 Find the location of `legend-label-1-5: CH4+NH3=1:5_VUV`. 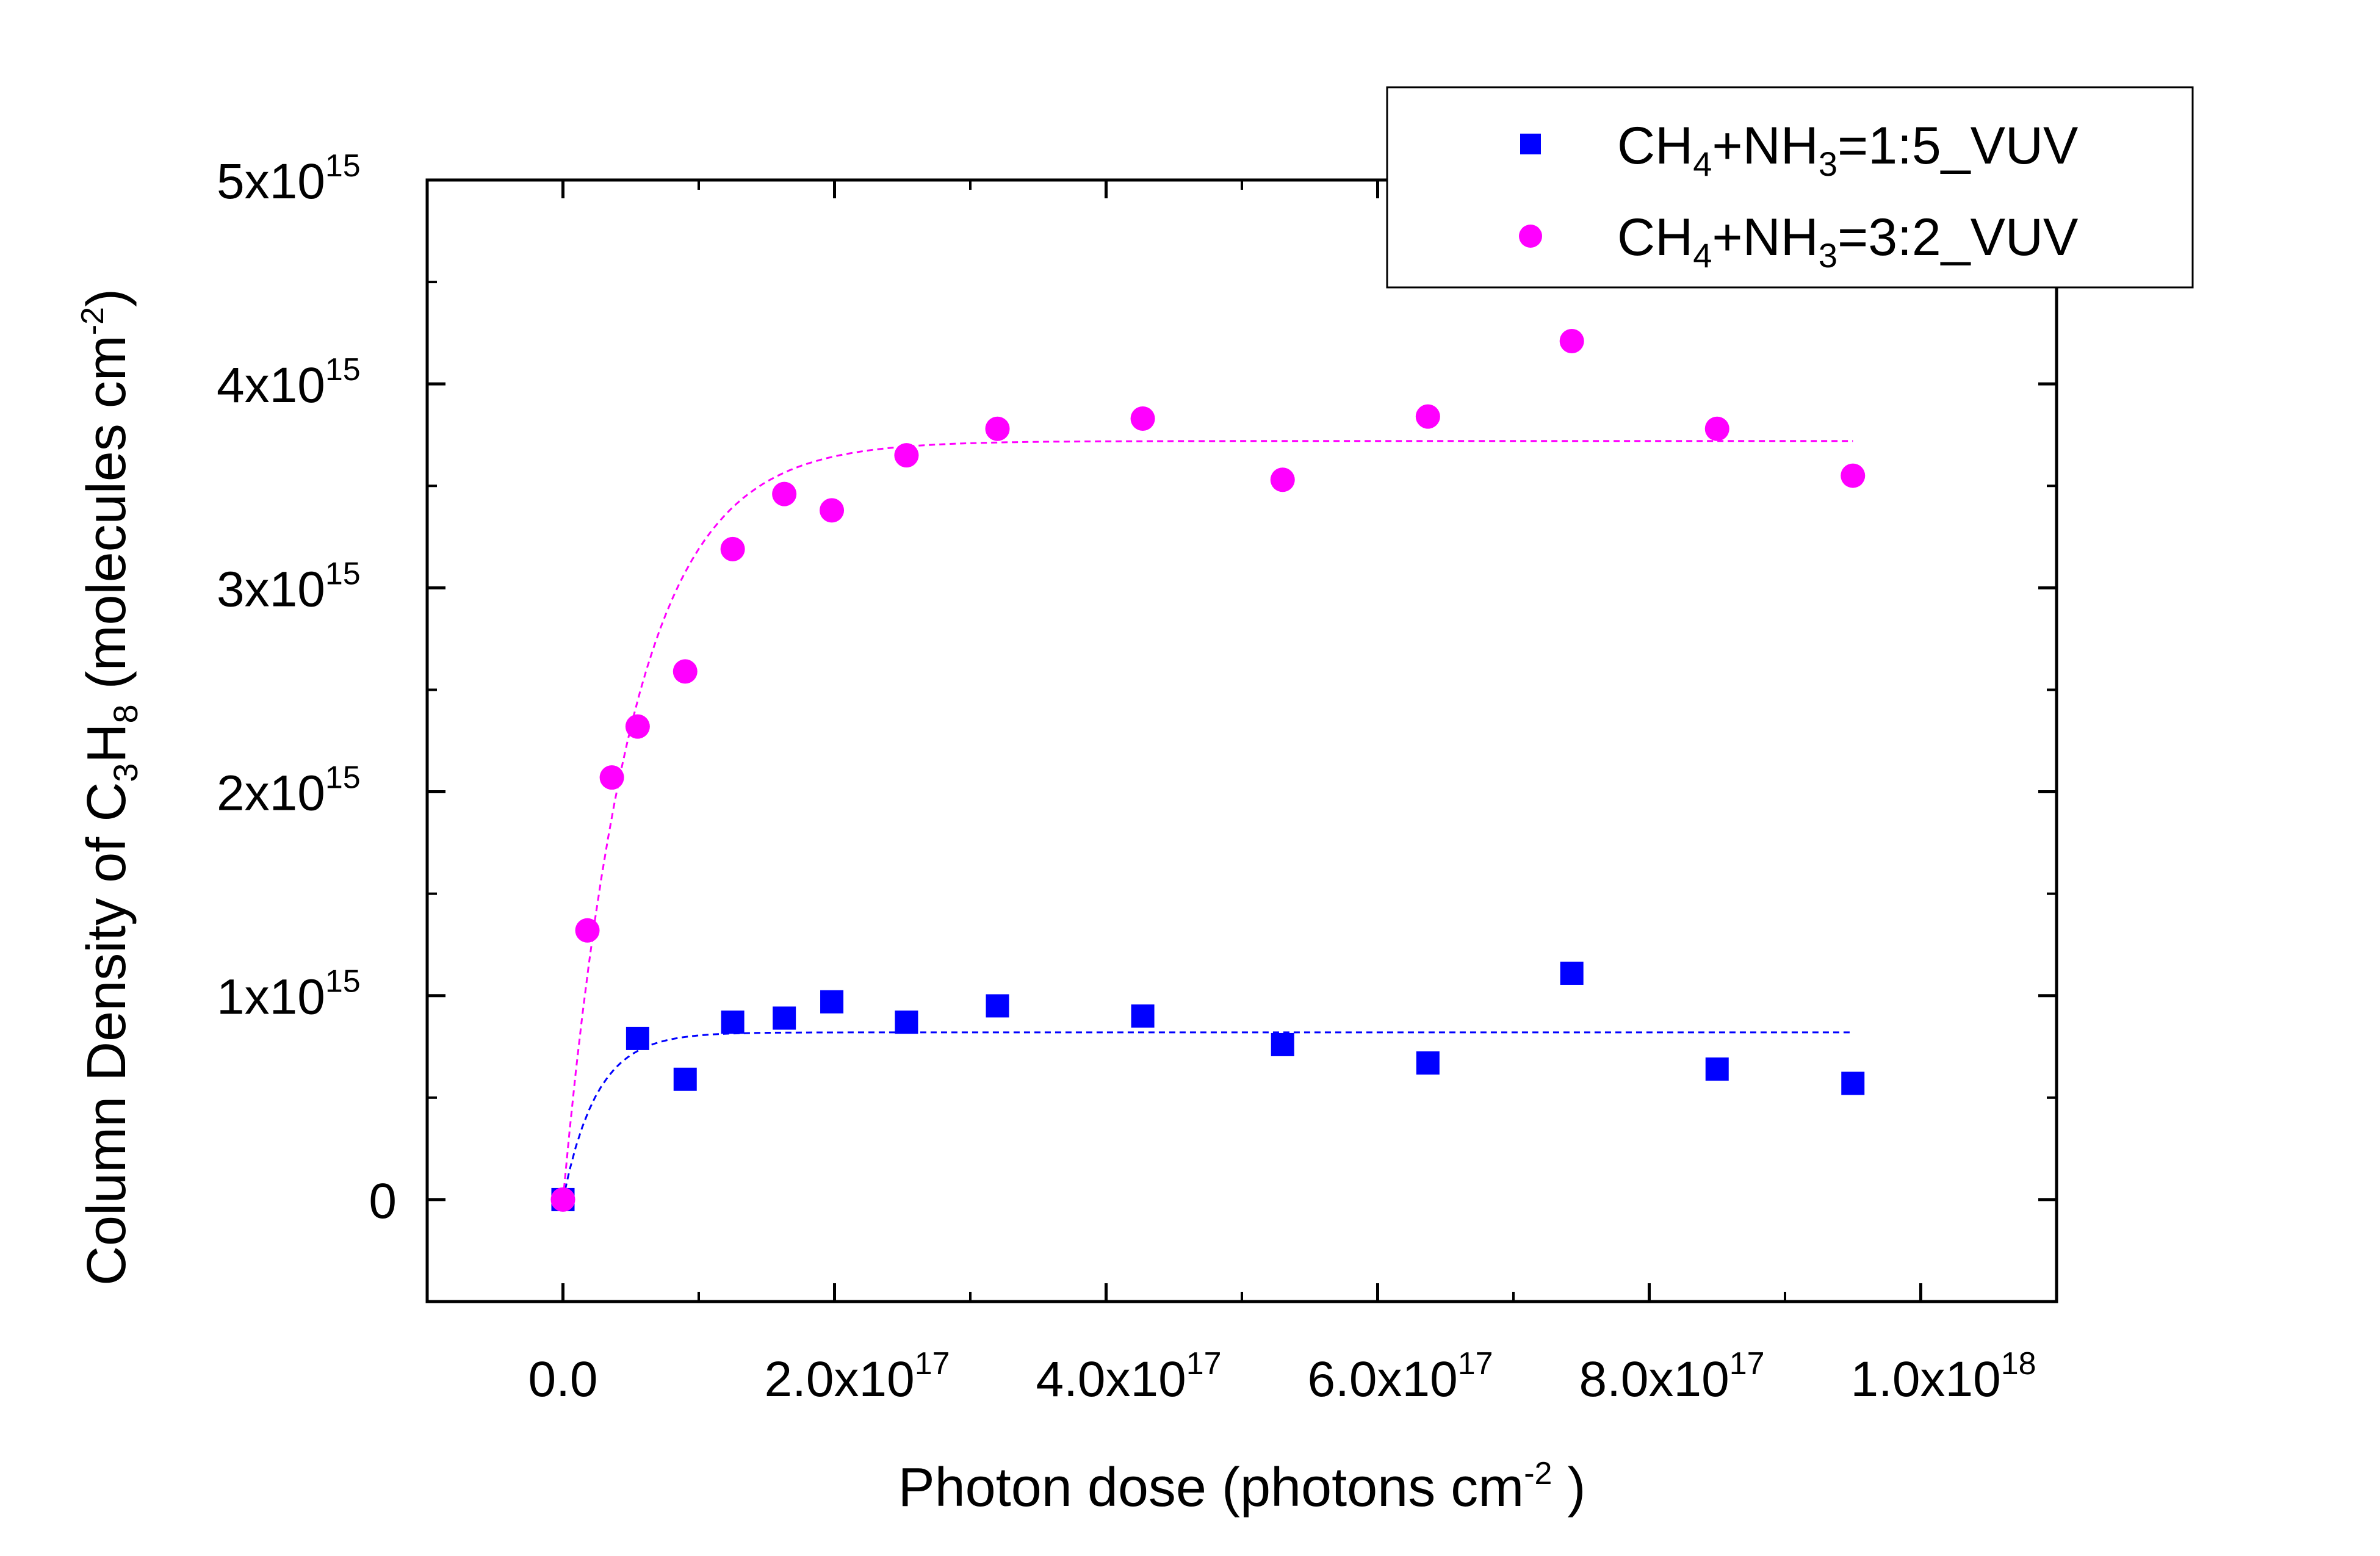

legend-label-1-5: CH4+NH3=1:5_VUV is located at coordinates (1847, 150).